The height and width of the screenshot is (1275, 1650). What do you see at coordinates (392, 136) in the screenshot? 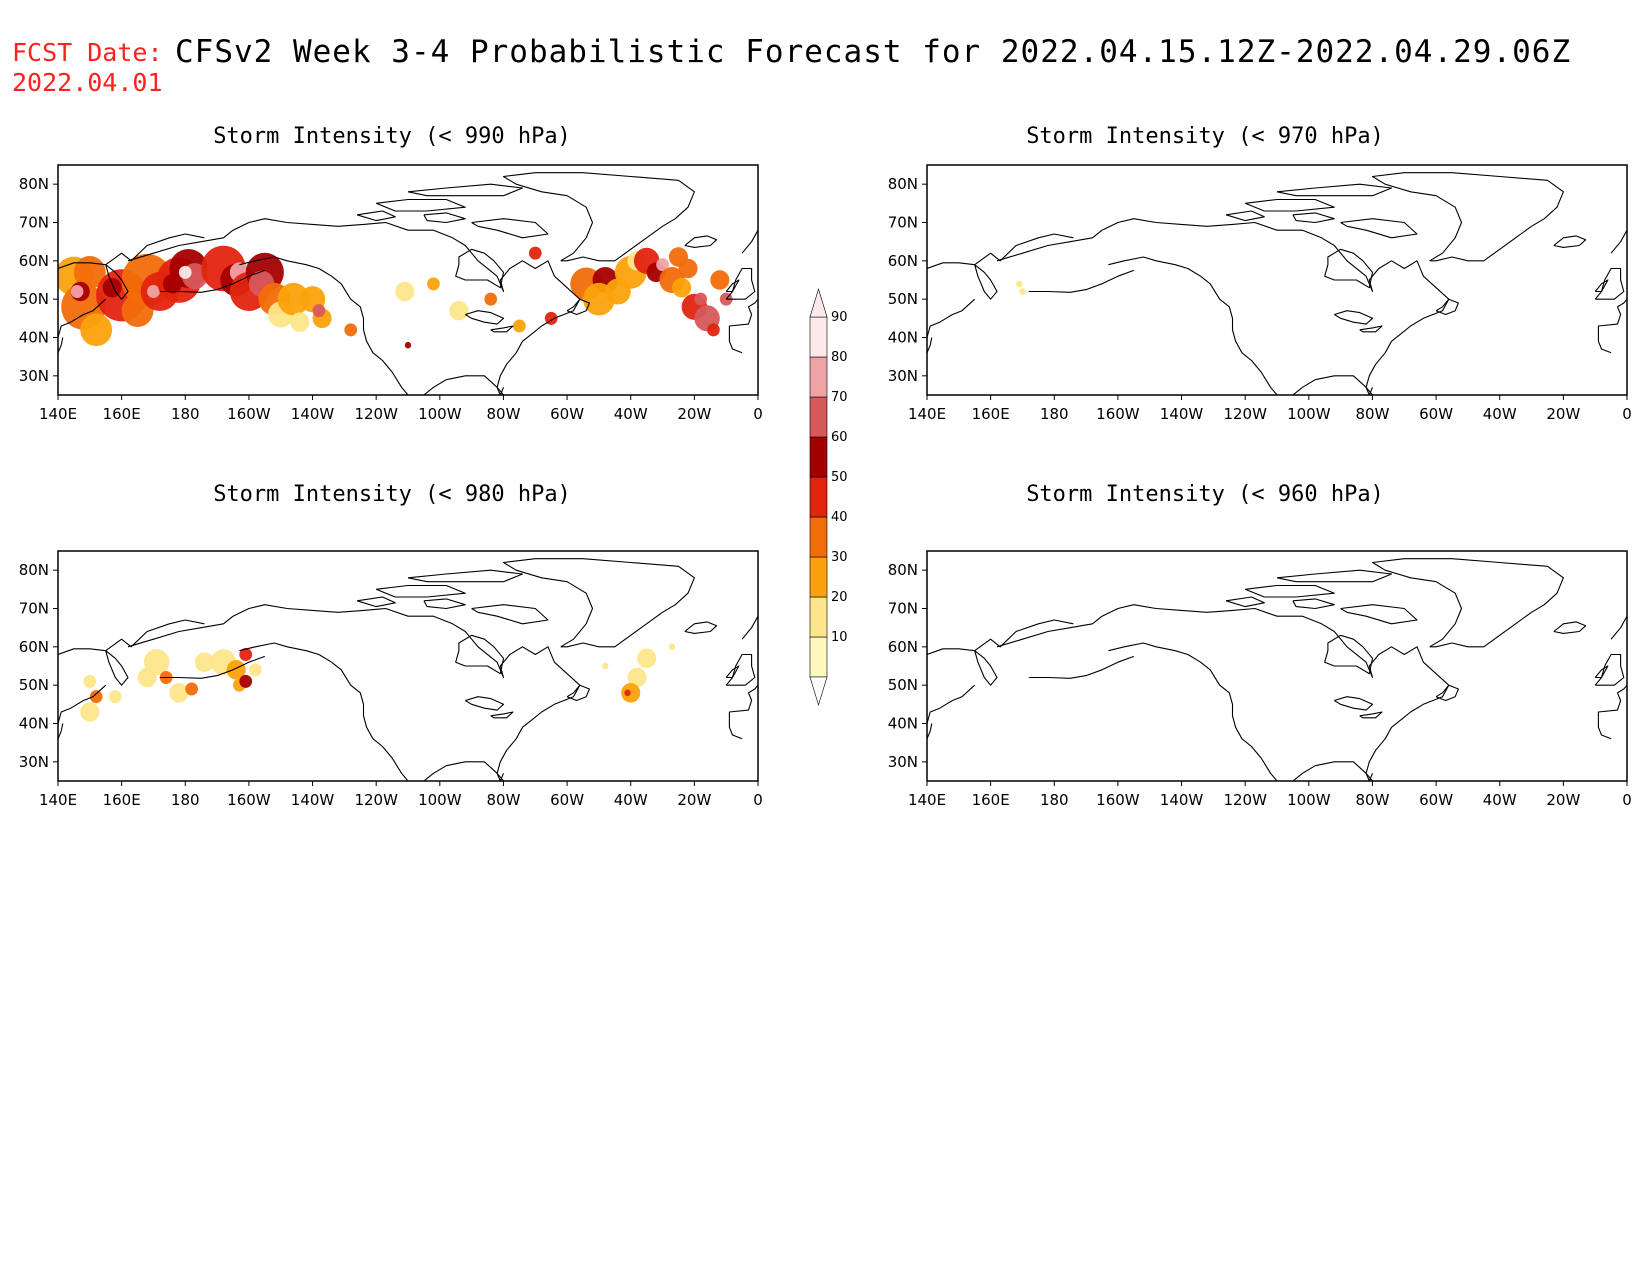
I see `panel-title-990: Storm Intensity (< 990 hPa)` at bounding box center [392, 136].